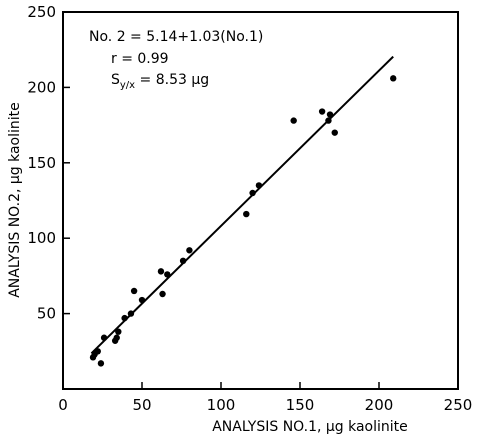 The width and height of the screenshot is (479, 438). I want to click on x-tick-label: 200, so click(379, 405).